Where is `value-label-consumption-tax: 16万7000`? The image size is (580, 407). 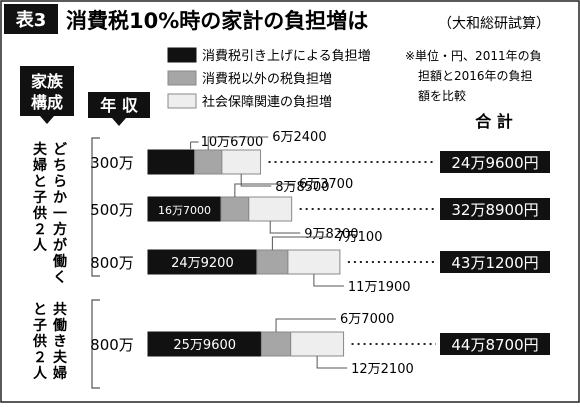
value-label-consumption-tax: 16万7000 is located at coordinates (184, 210).